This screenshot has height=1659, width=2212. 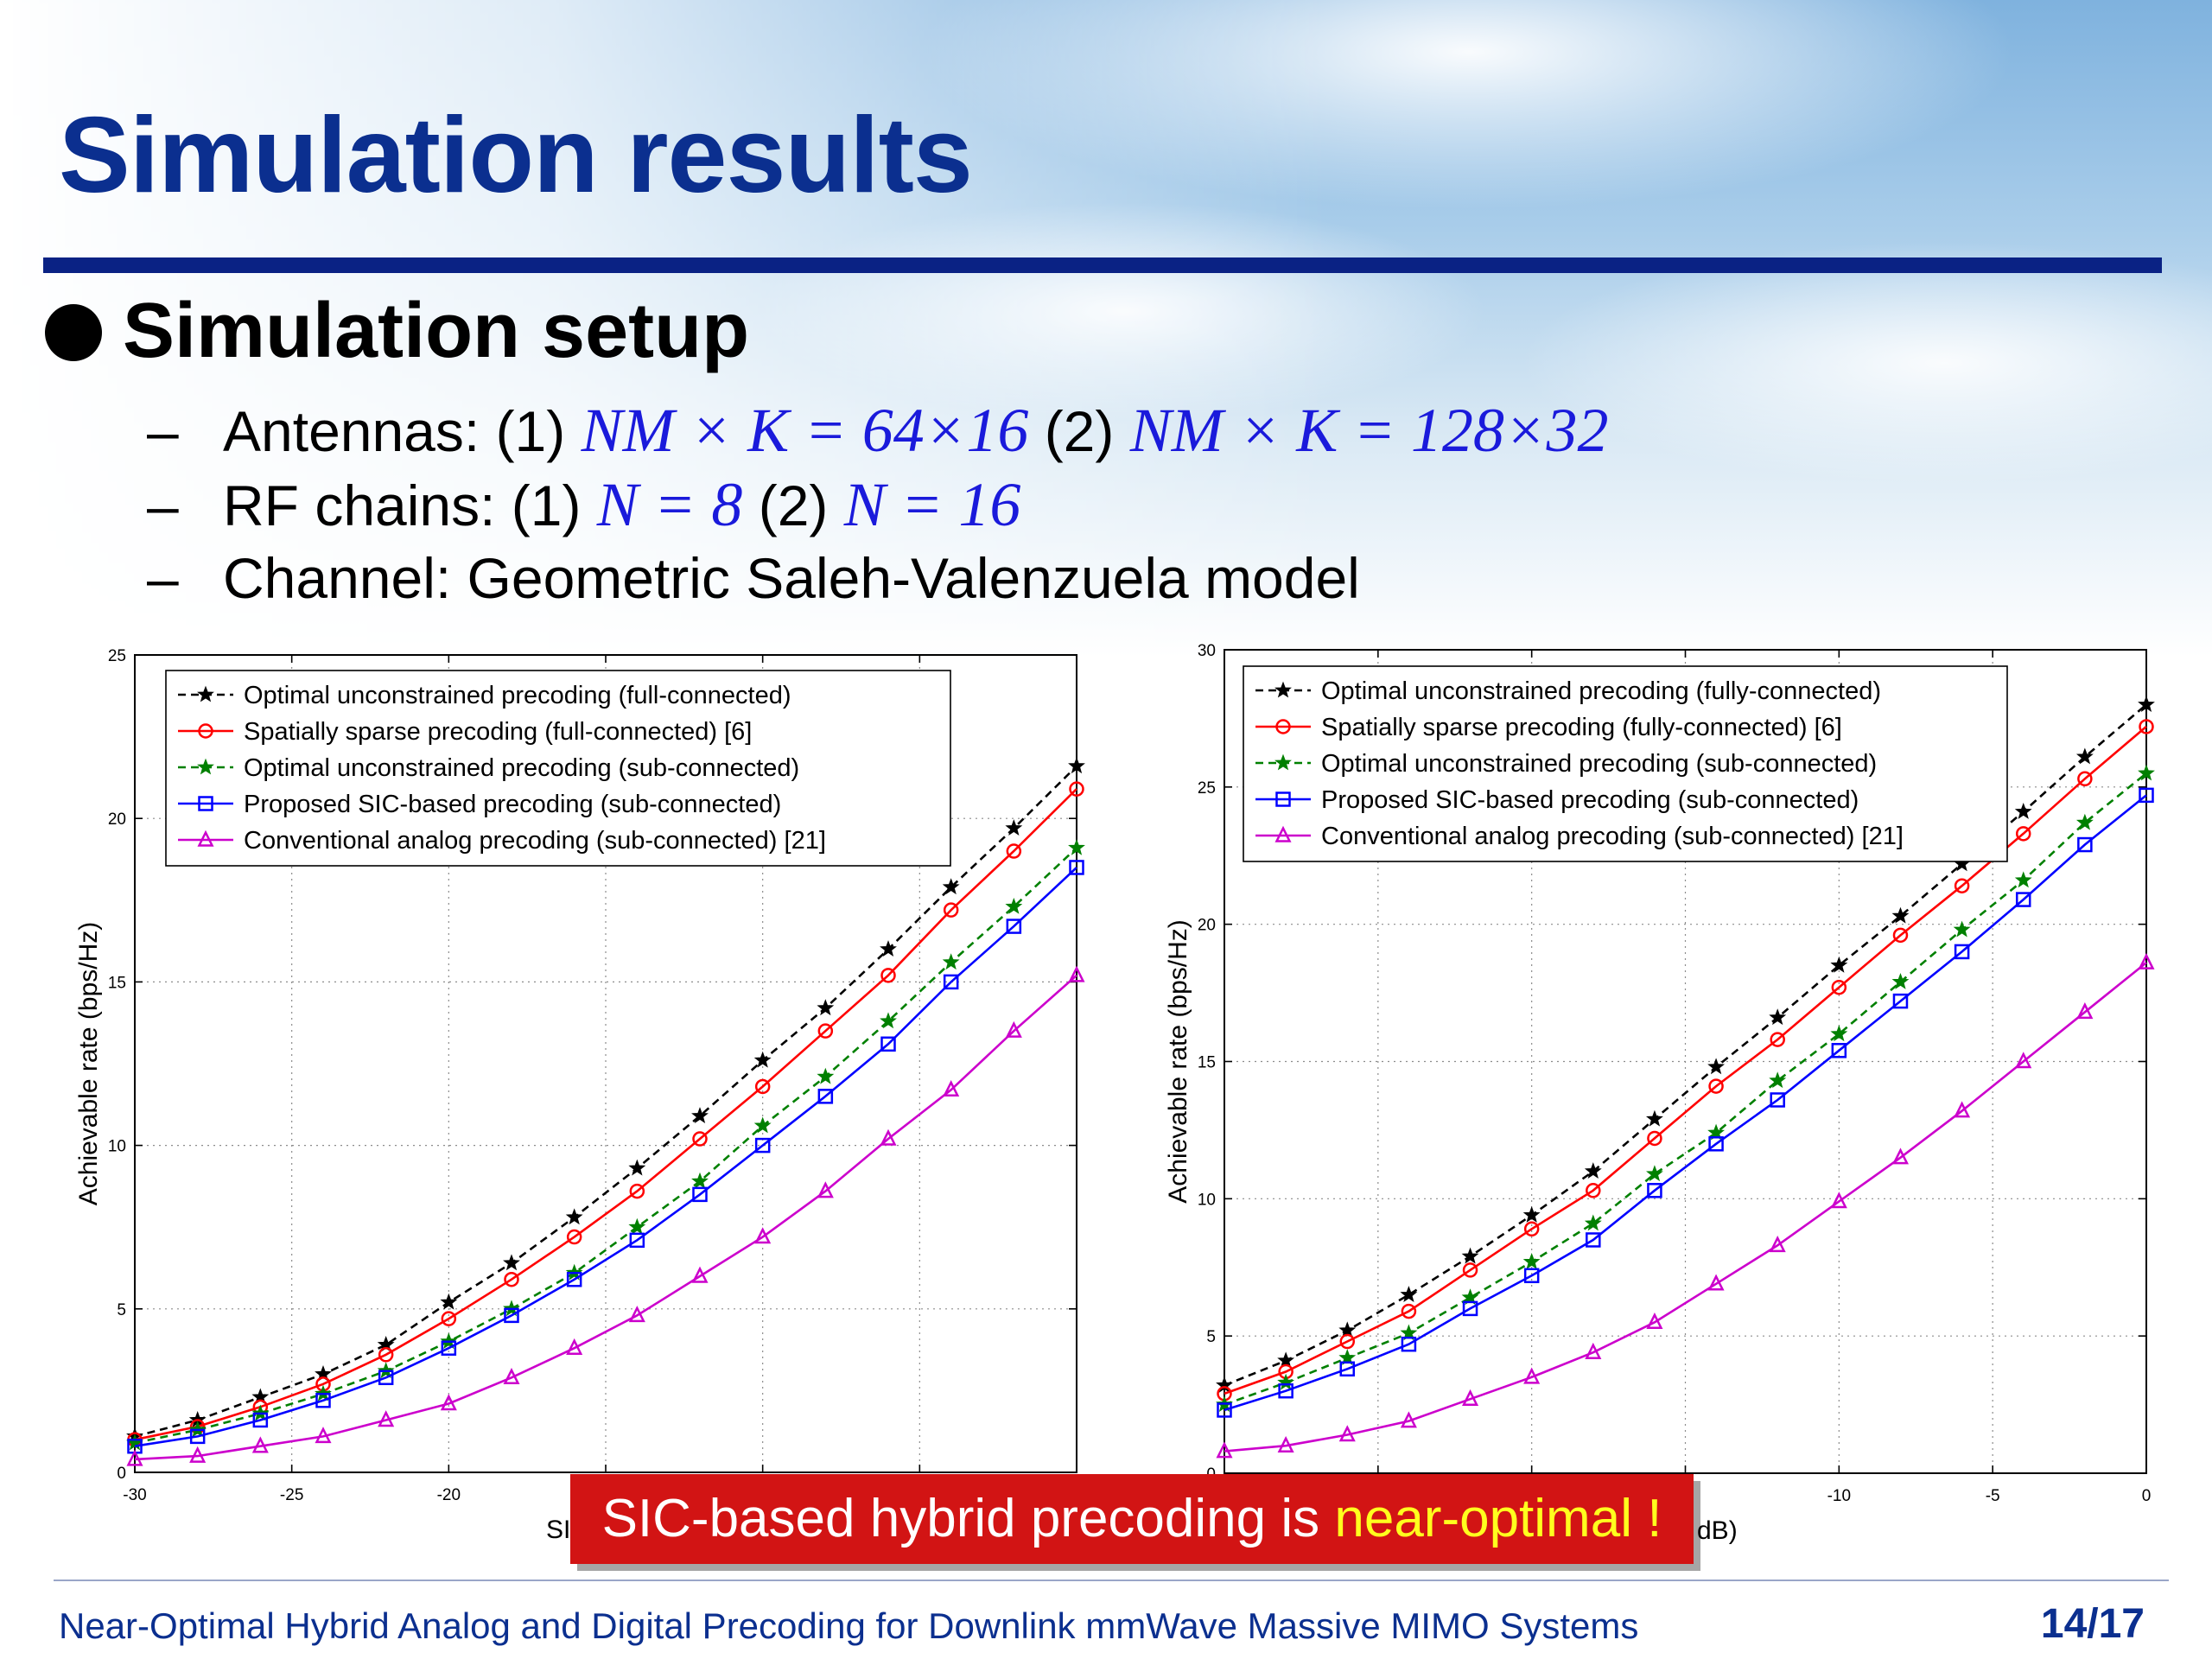 I want to click on y-tick-label: 25, so click(x=117, y=656).